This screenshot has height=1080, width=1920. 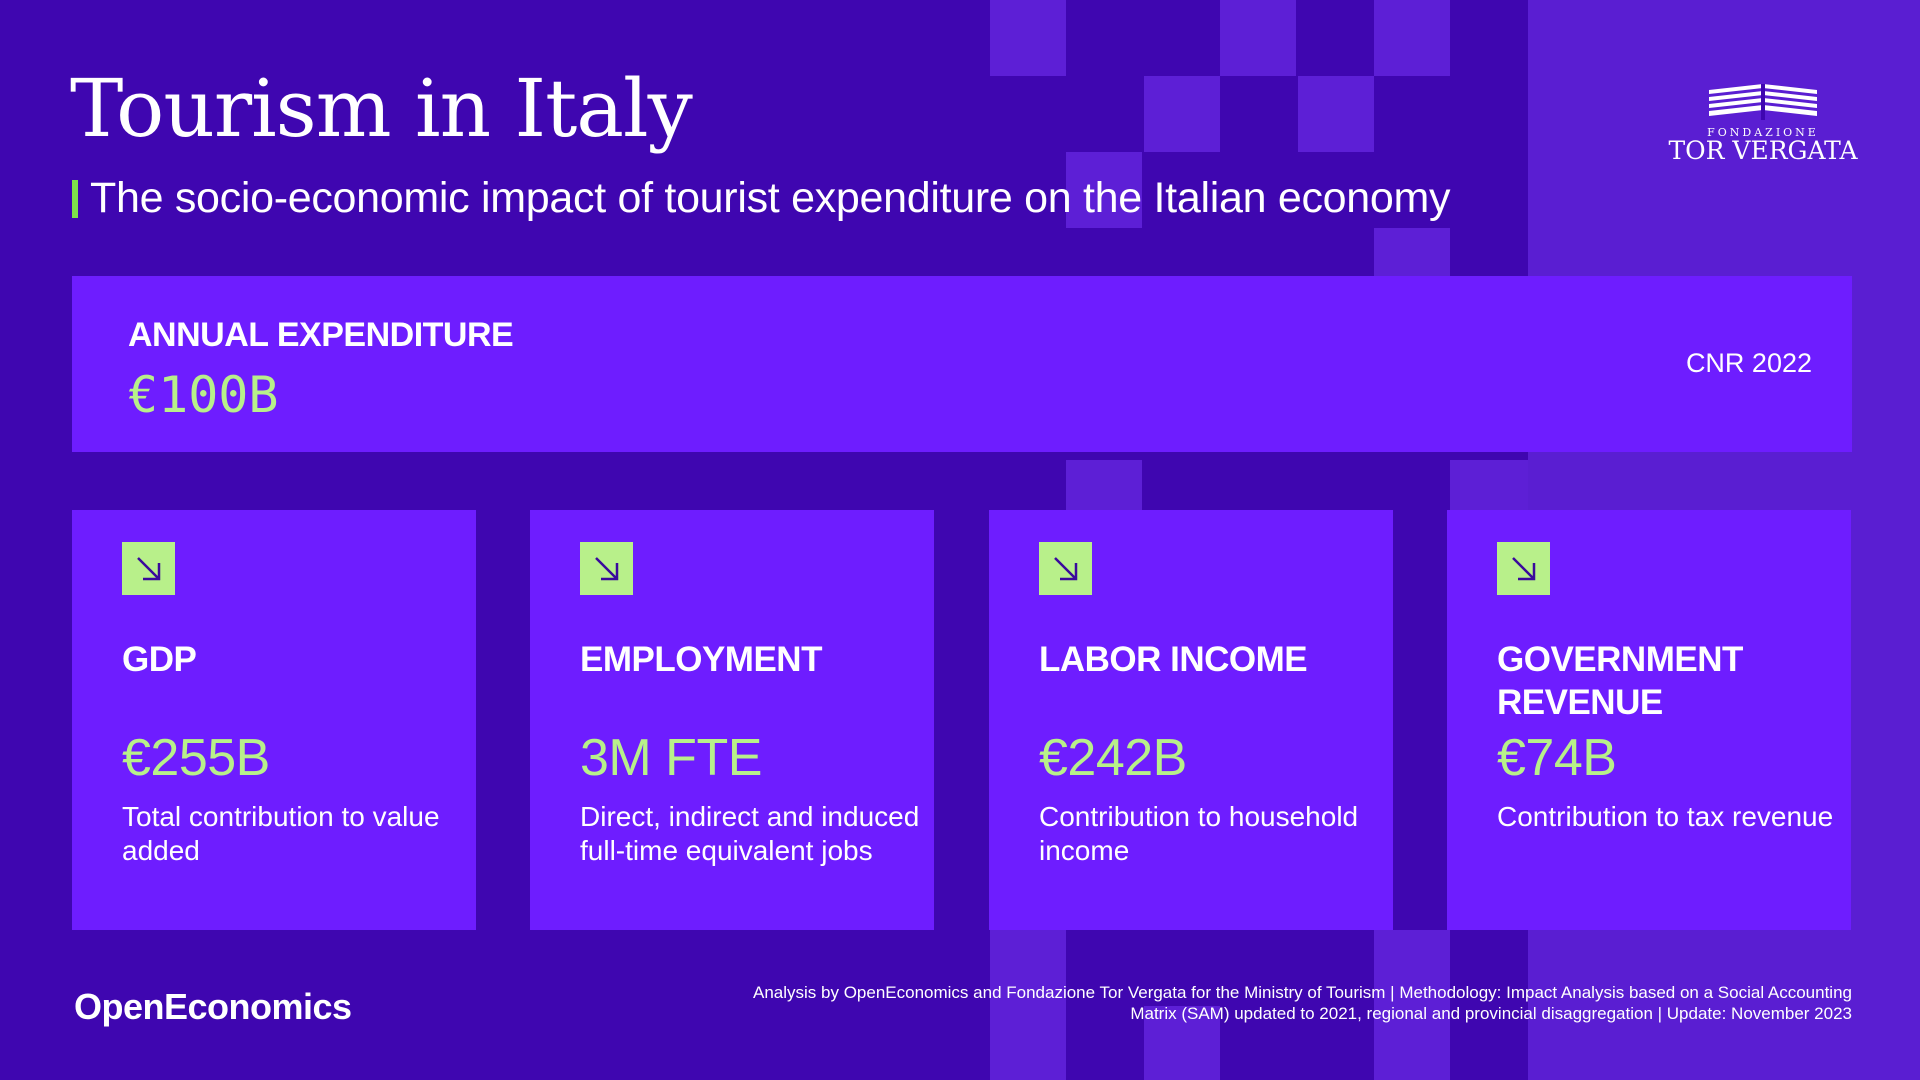 What do you see at coordinates (159, 659) in the screenshot?
I see `card-title: GDP` at bounding box center [159, 659].